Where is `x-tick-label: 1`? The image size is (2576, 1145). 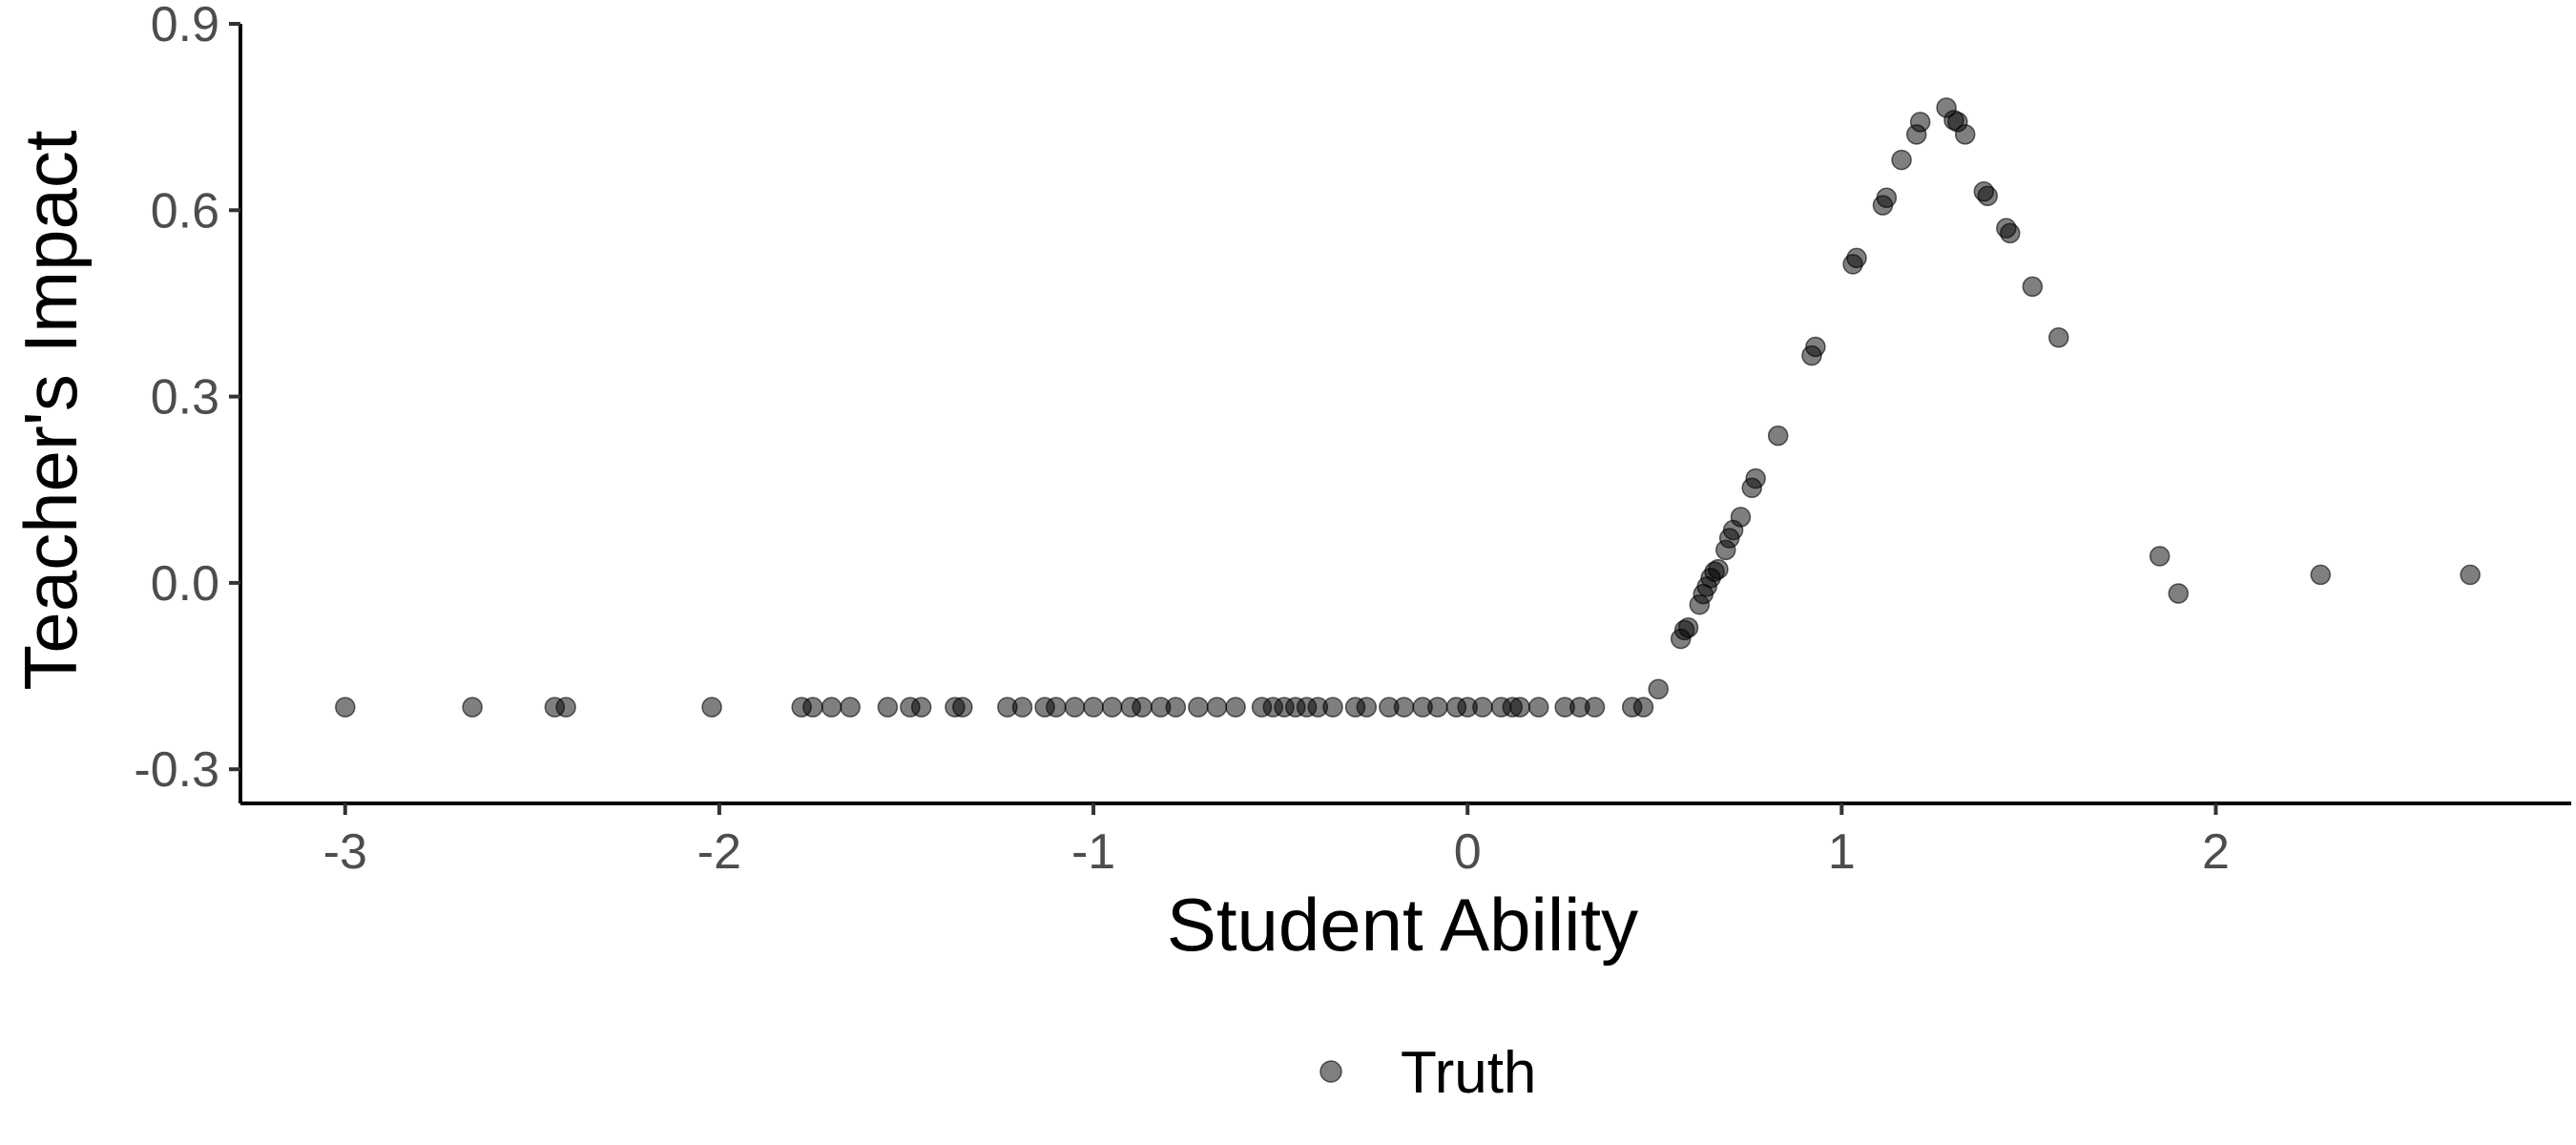
x-tick-label: 1 is located at coordinates (1842, 852).